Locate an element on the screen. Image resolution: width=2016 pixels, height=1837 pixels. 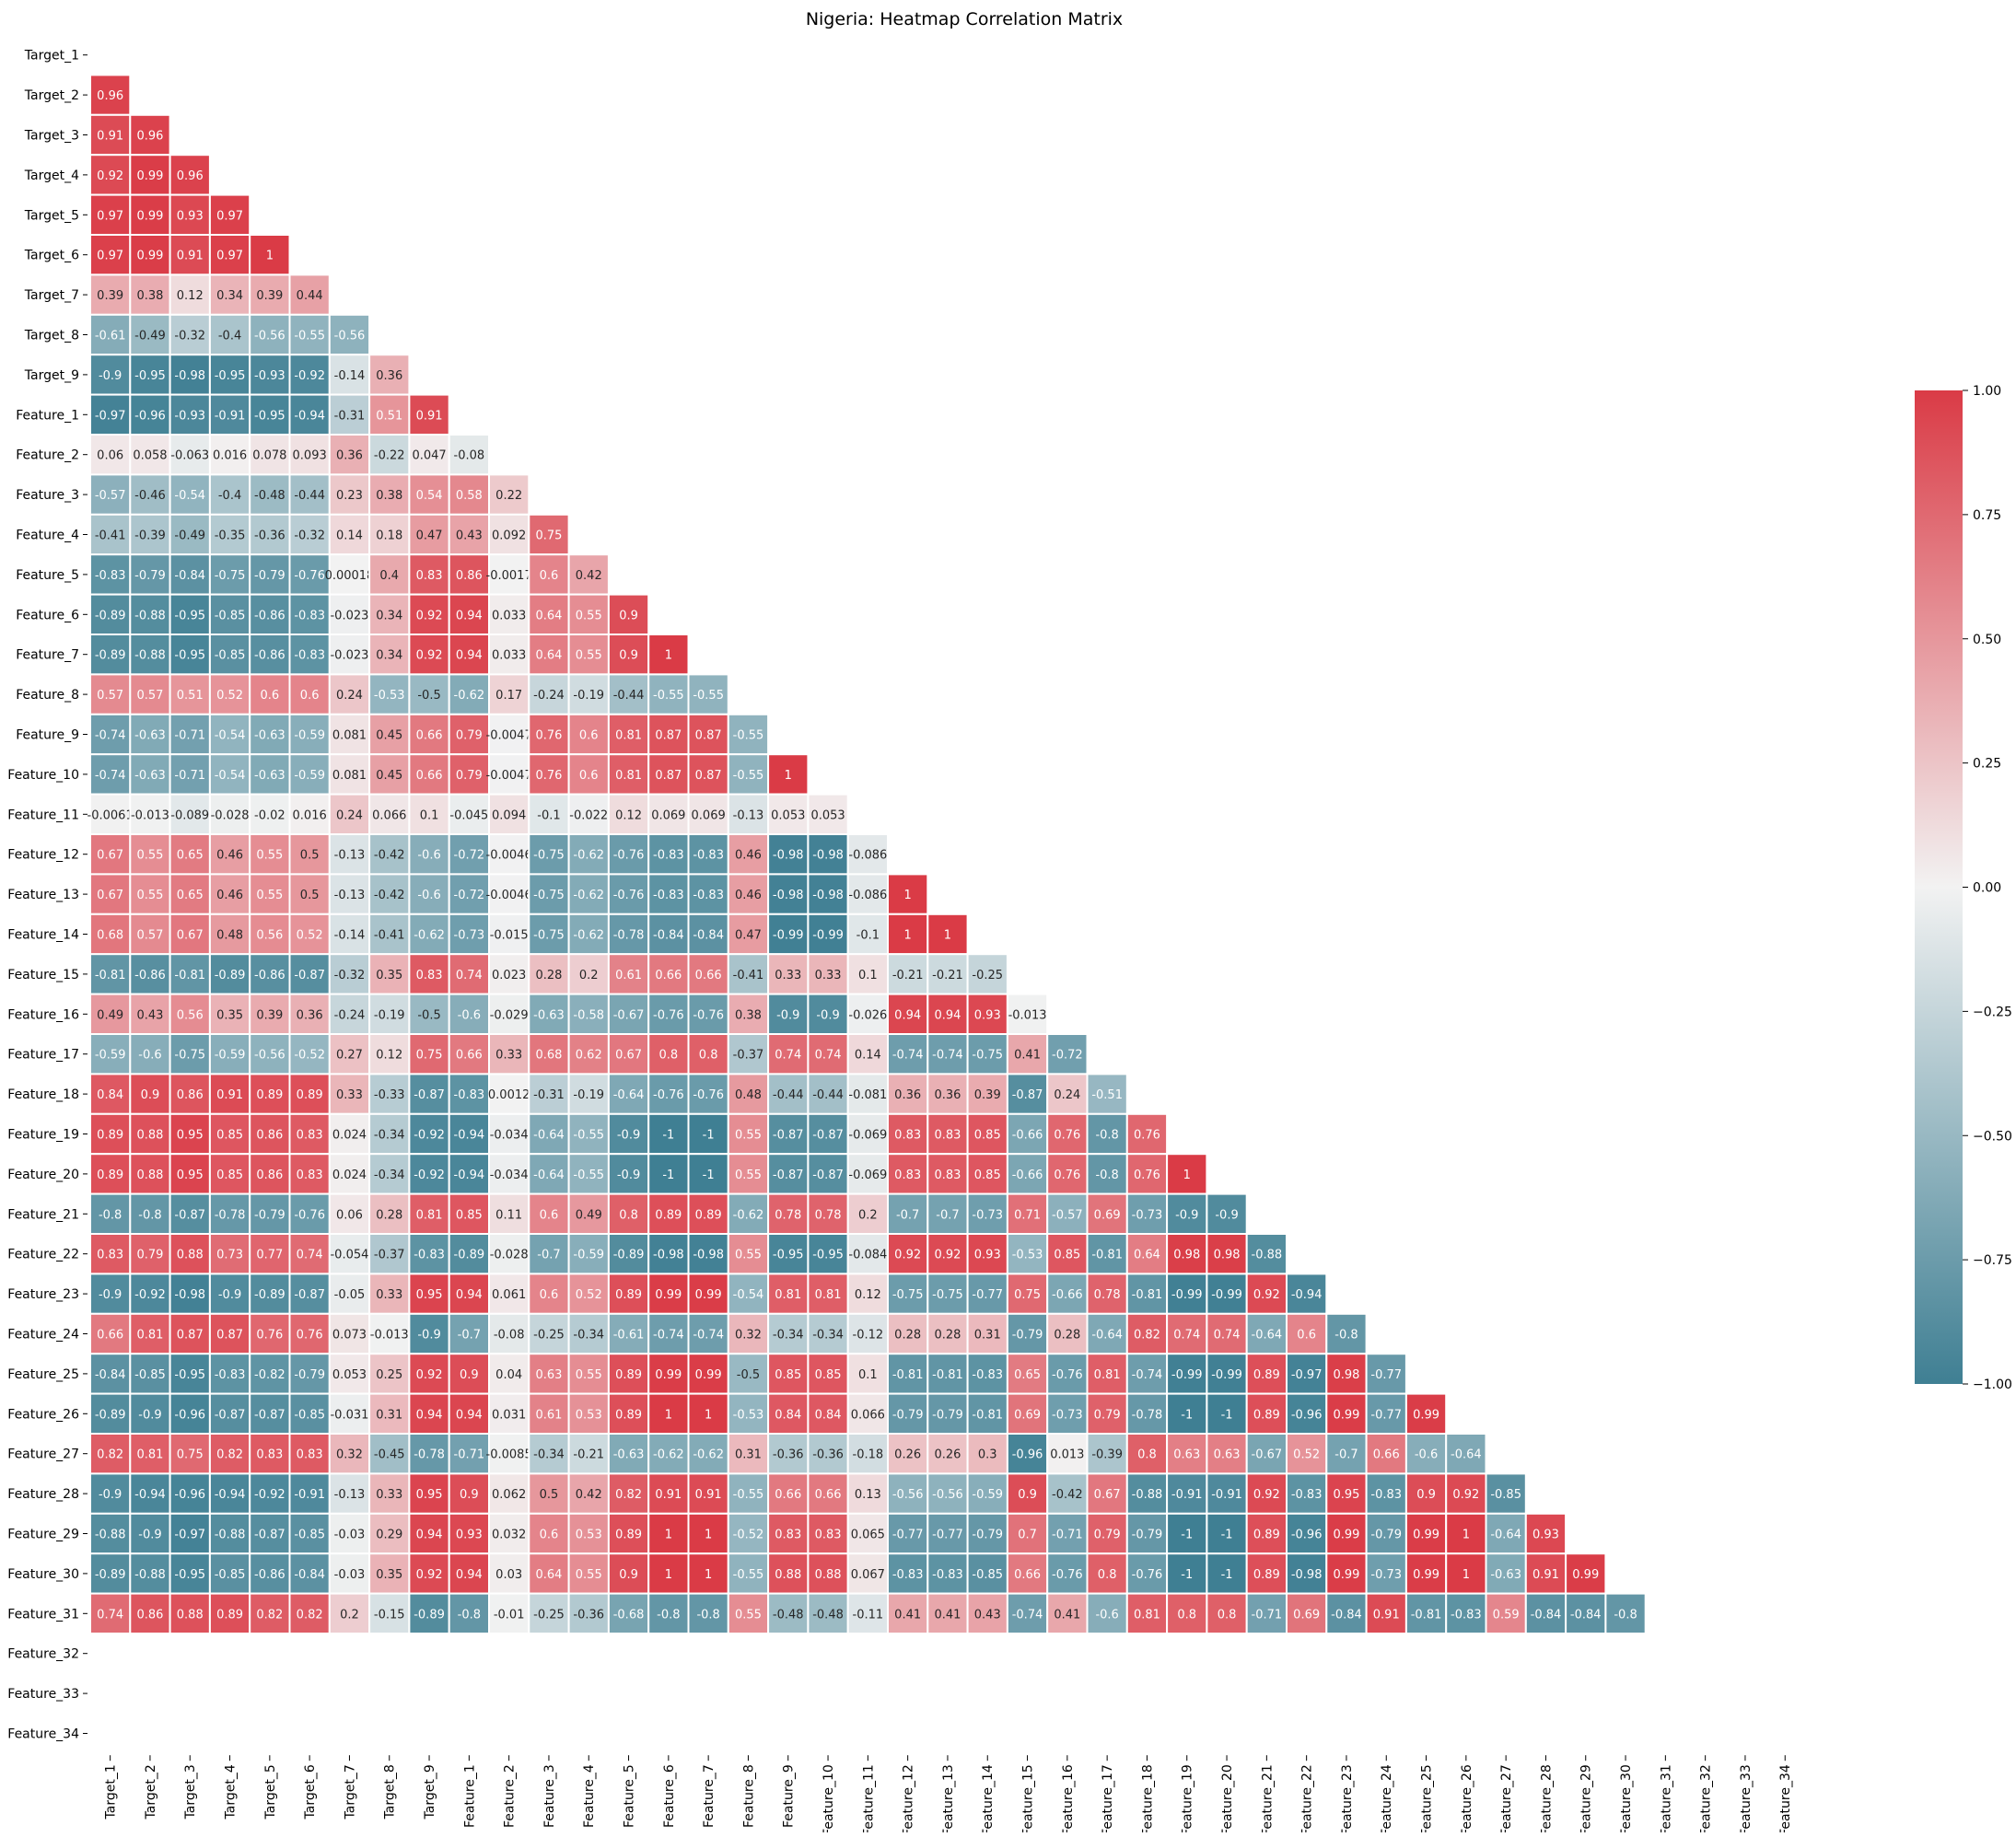
cell-value-label: 0.46 is located at coordinates (230, 856).